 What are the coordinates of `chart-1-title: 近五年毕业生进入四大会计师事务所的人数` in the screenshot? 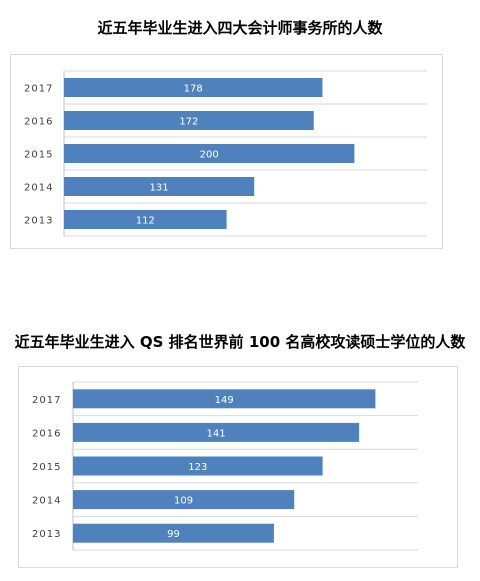 It's located at (240, 28).